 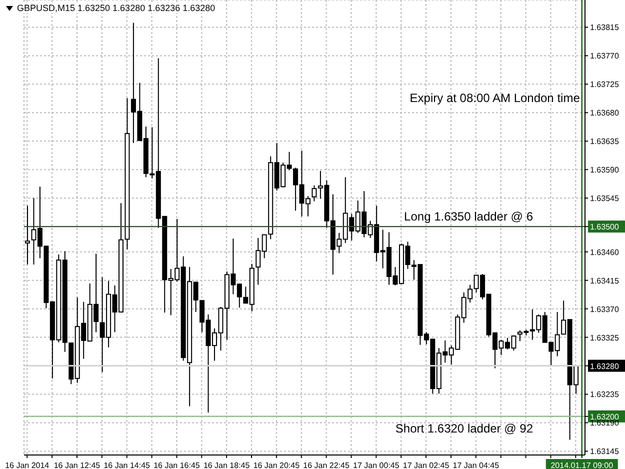 I want to click on y-tick-label: 1.63500, so click(x=605, y=227).